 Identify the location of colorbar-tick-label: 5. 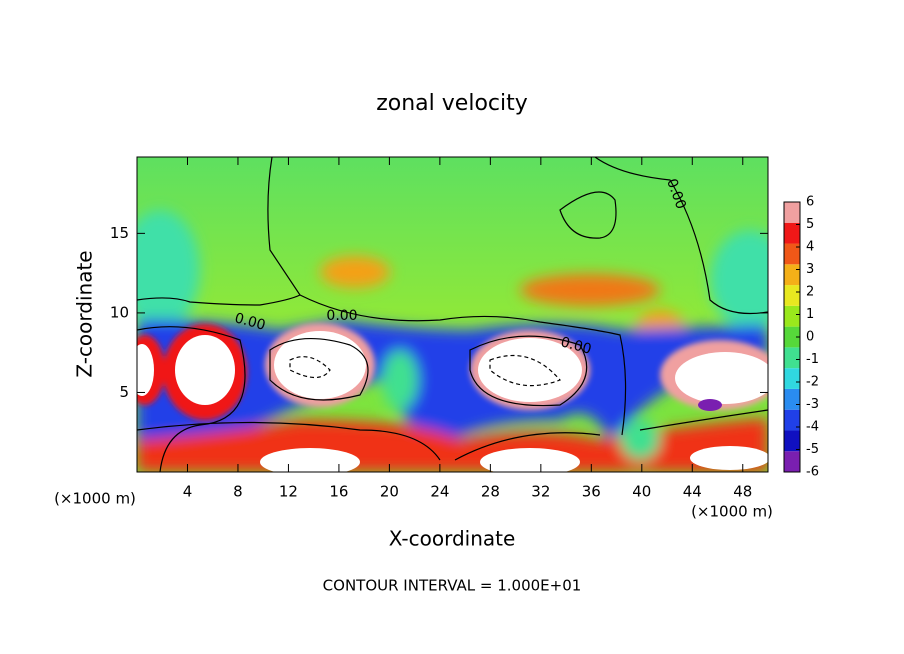
(810, 224).